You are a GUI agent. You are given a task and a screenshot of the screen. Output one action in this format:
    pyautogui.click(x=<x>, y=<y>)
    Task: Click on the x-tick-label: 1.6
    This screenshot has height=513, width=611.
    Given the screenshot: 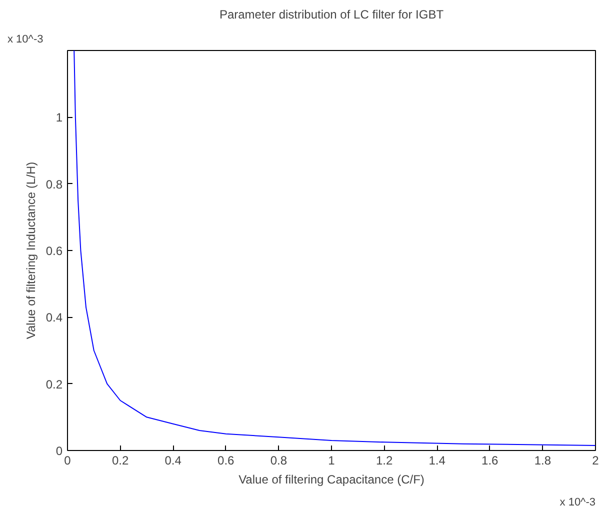 What is the action you would take?
    pyautogui.click(x=490, y=461)
    